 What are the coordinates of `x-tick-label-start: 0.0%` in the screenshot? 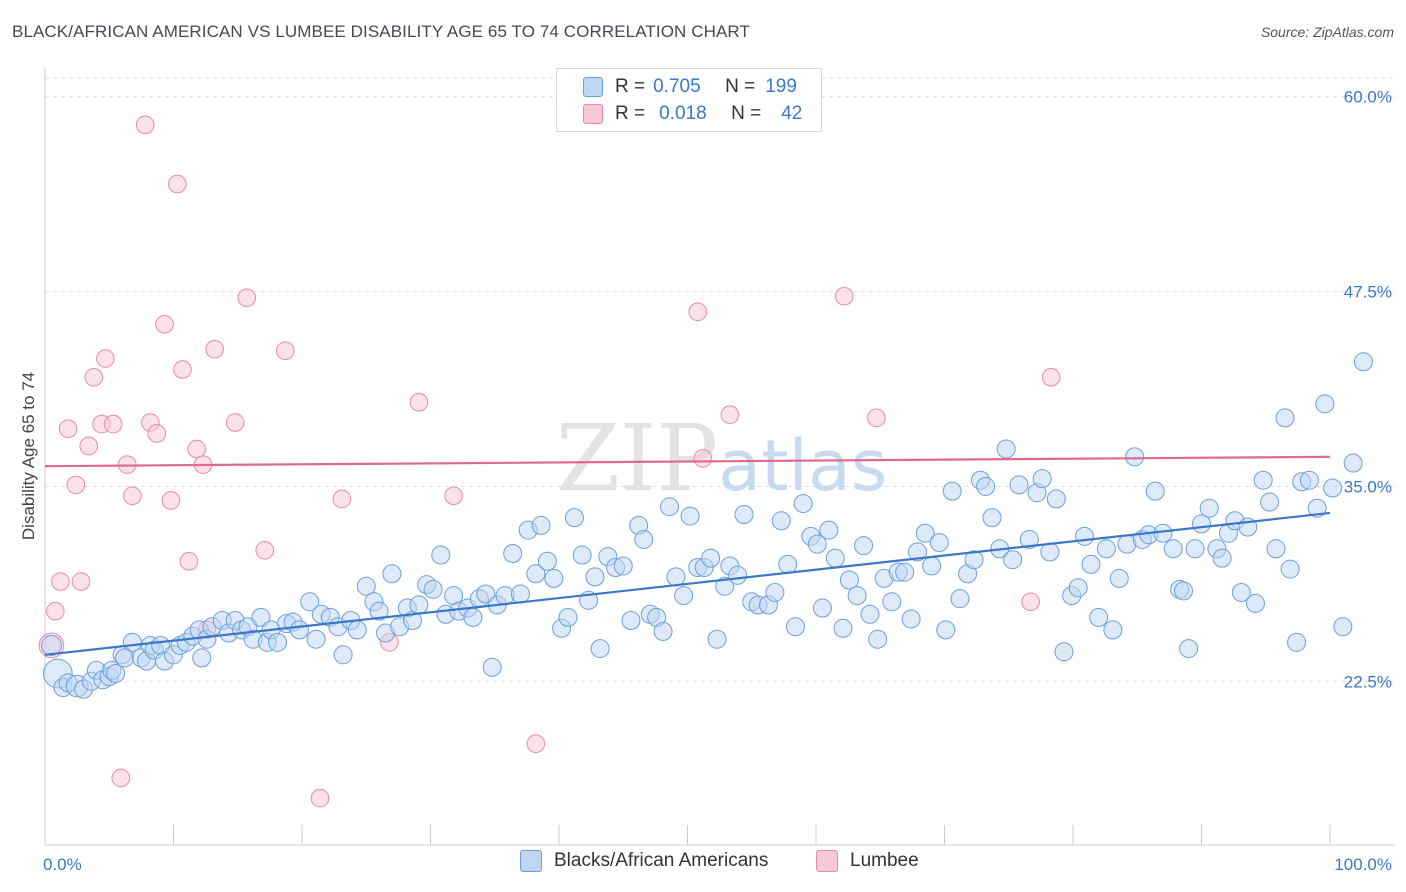 It's located at (62, 864).